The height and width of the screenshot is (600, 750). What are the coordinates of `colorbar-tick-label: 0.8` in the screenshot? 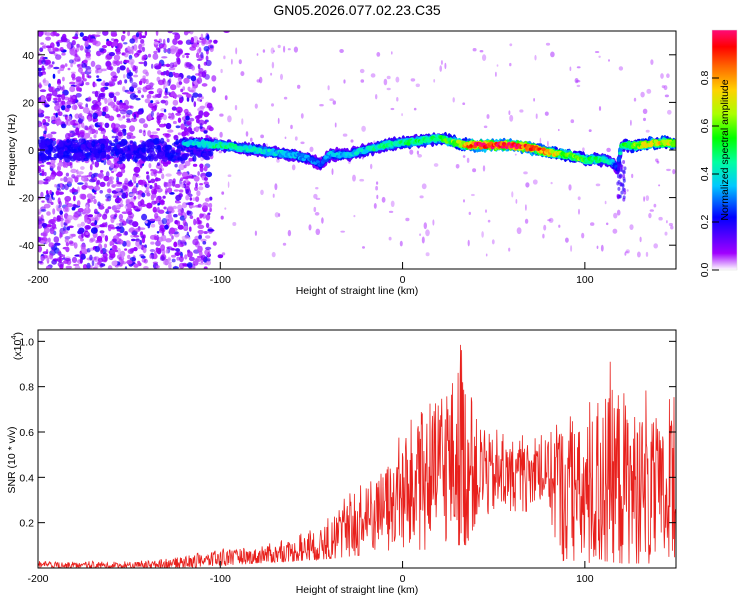 It's located at (705, 78).